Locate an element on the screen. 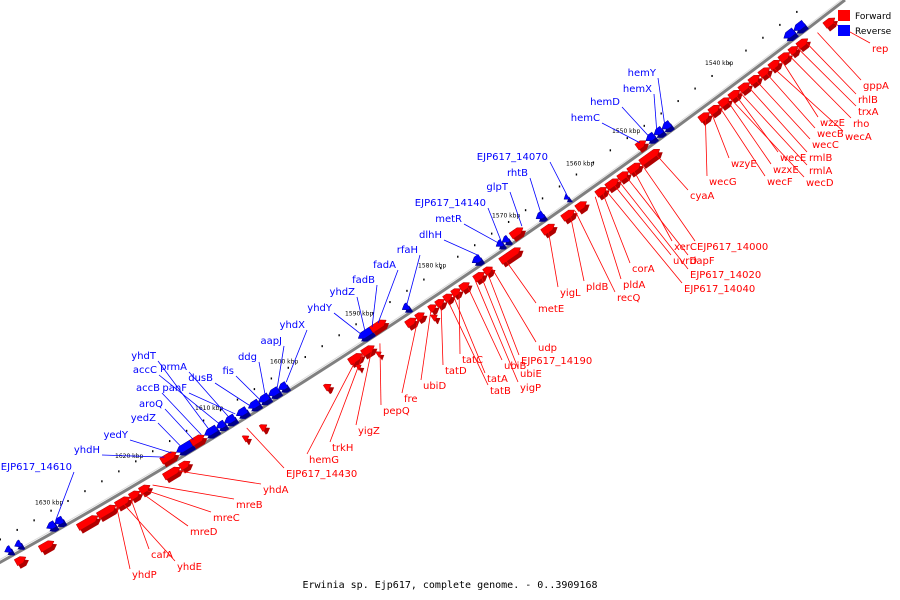 This screenshot has width=900, height=600. gene-label-wzye: wzyE is located at coordinates (744, 164).